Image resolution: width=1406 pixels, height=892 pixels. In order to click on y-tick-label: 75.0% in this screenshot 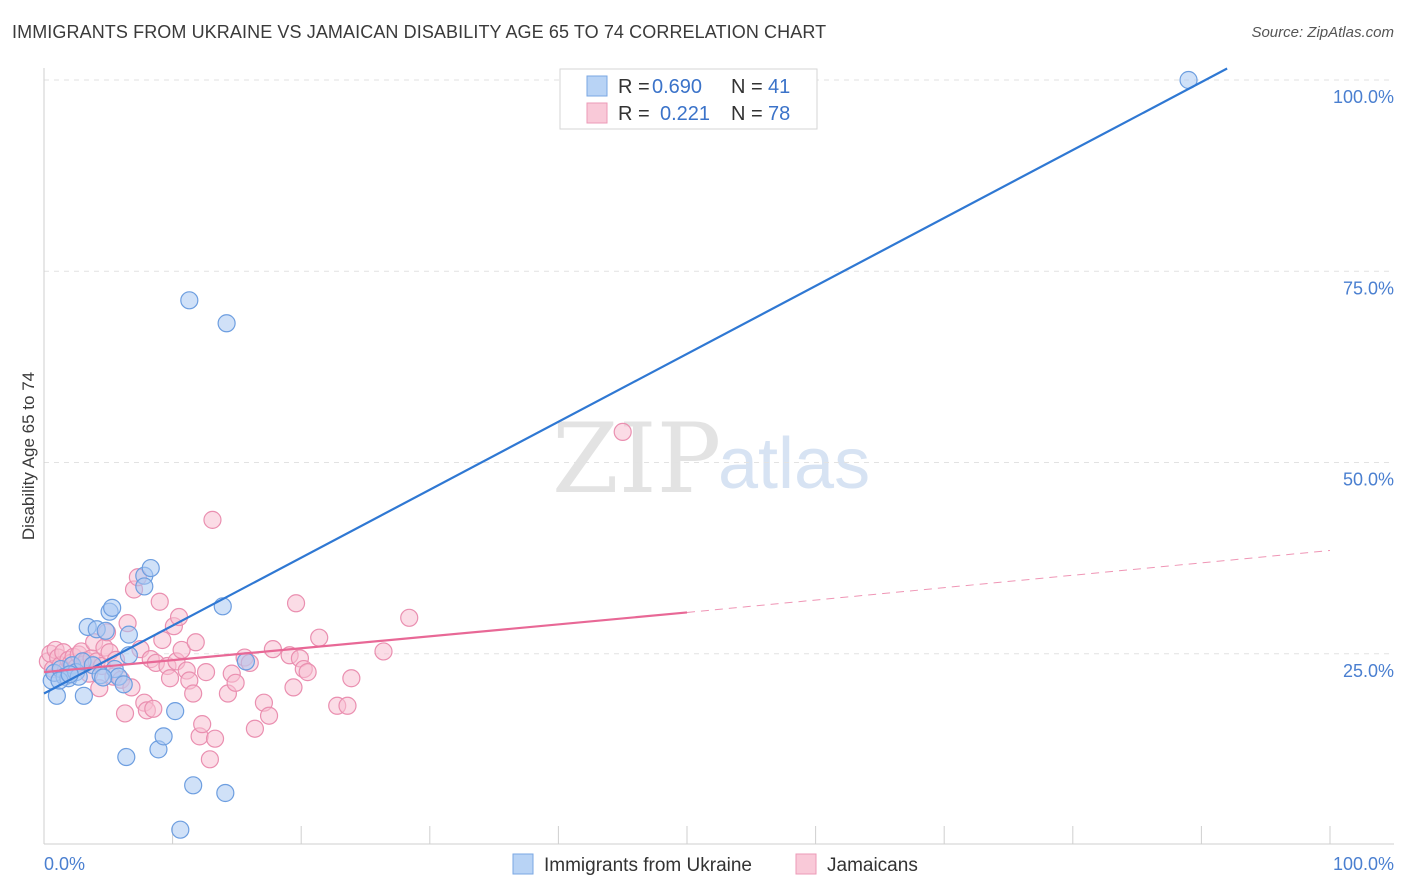, I will do `click(1368, 288)`.